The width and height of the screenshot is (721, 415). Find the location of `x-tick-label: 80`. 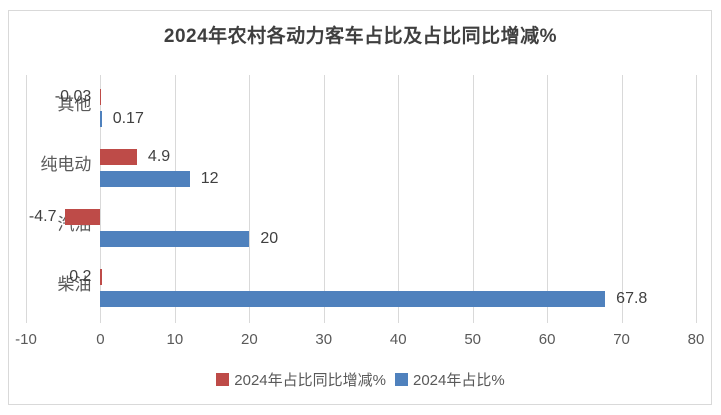

x-tick-label: 80 is located at coordinates (696, 339).